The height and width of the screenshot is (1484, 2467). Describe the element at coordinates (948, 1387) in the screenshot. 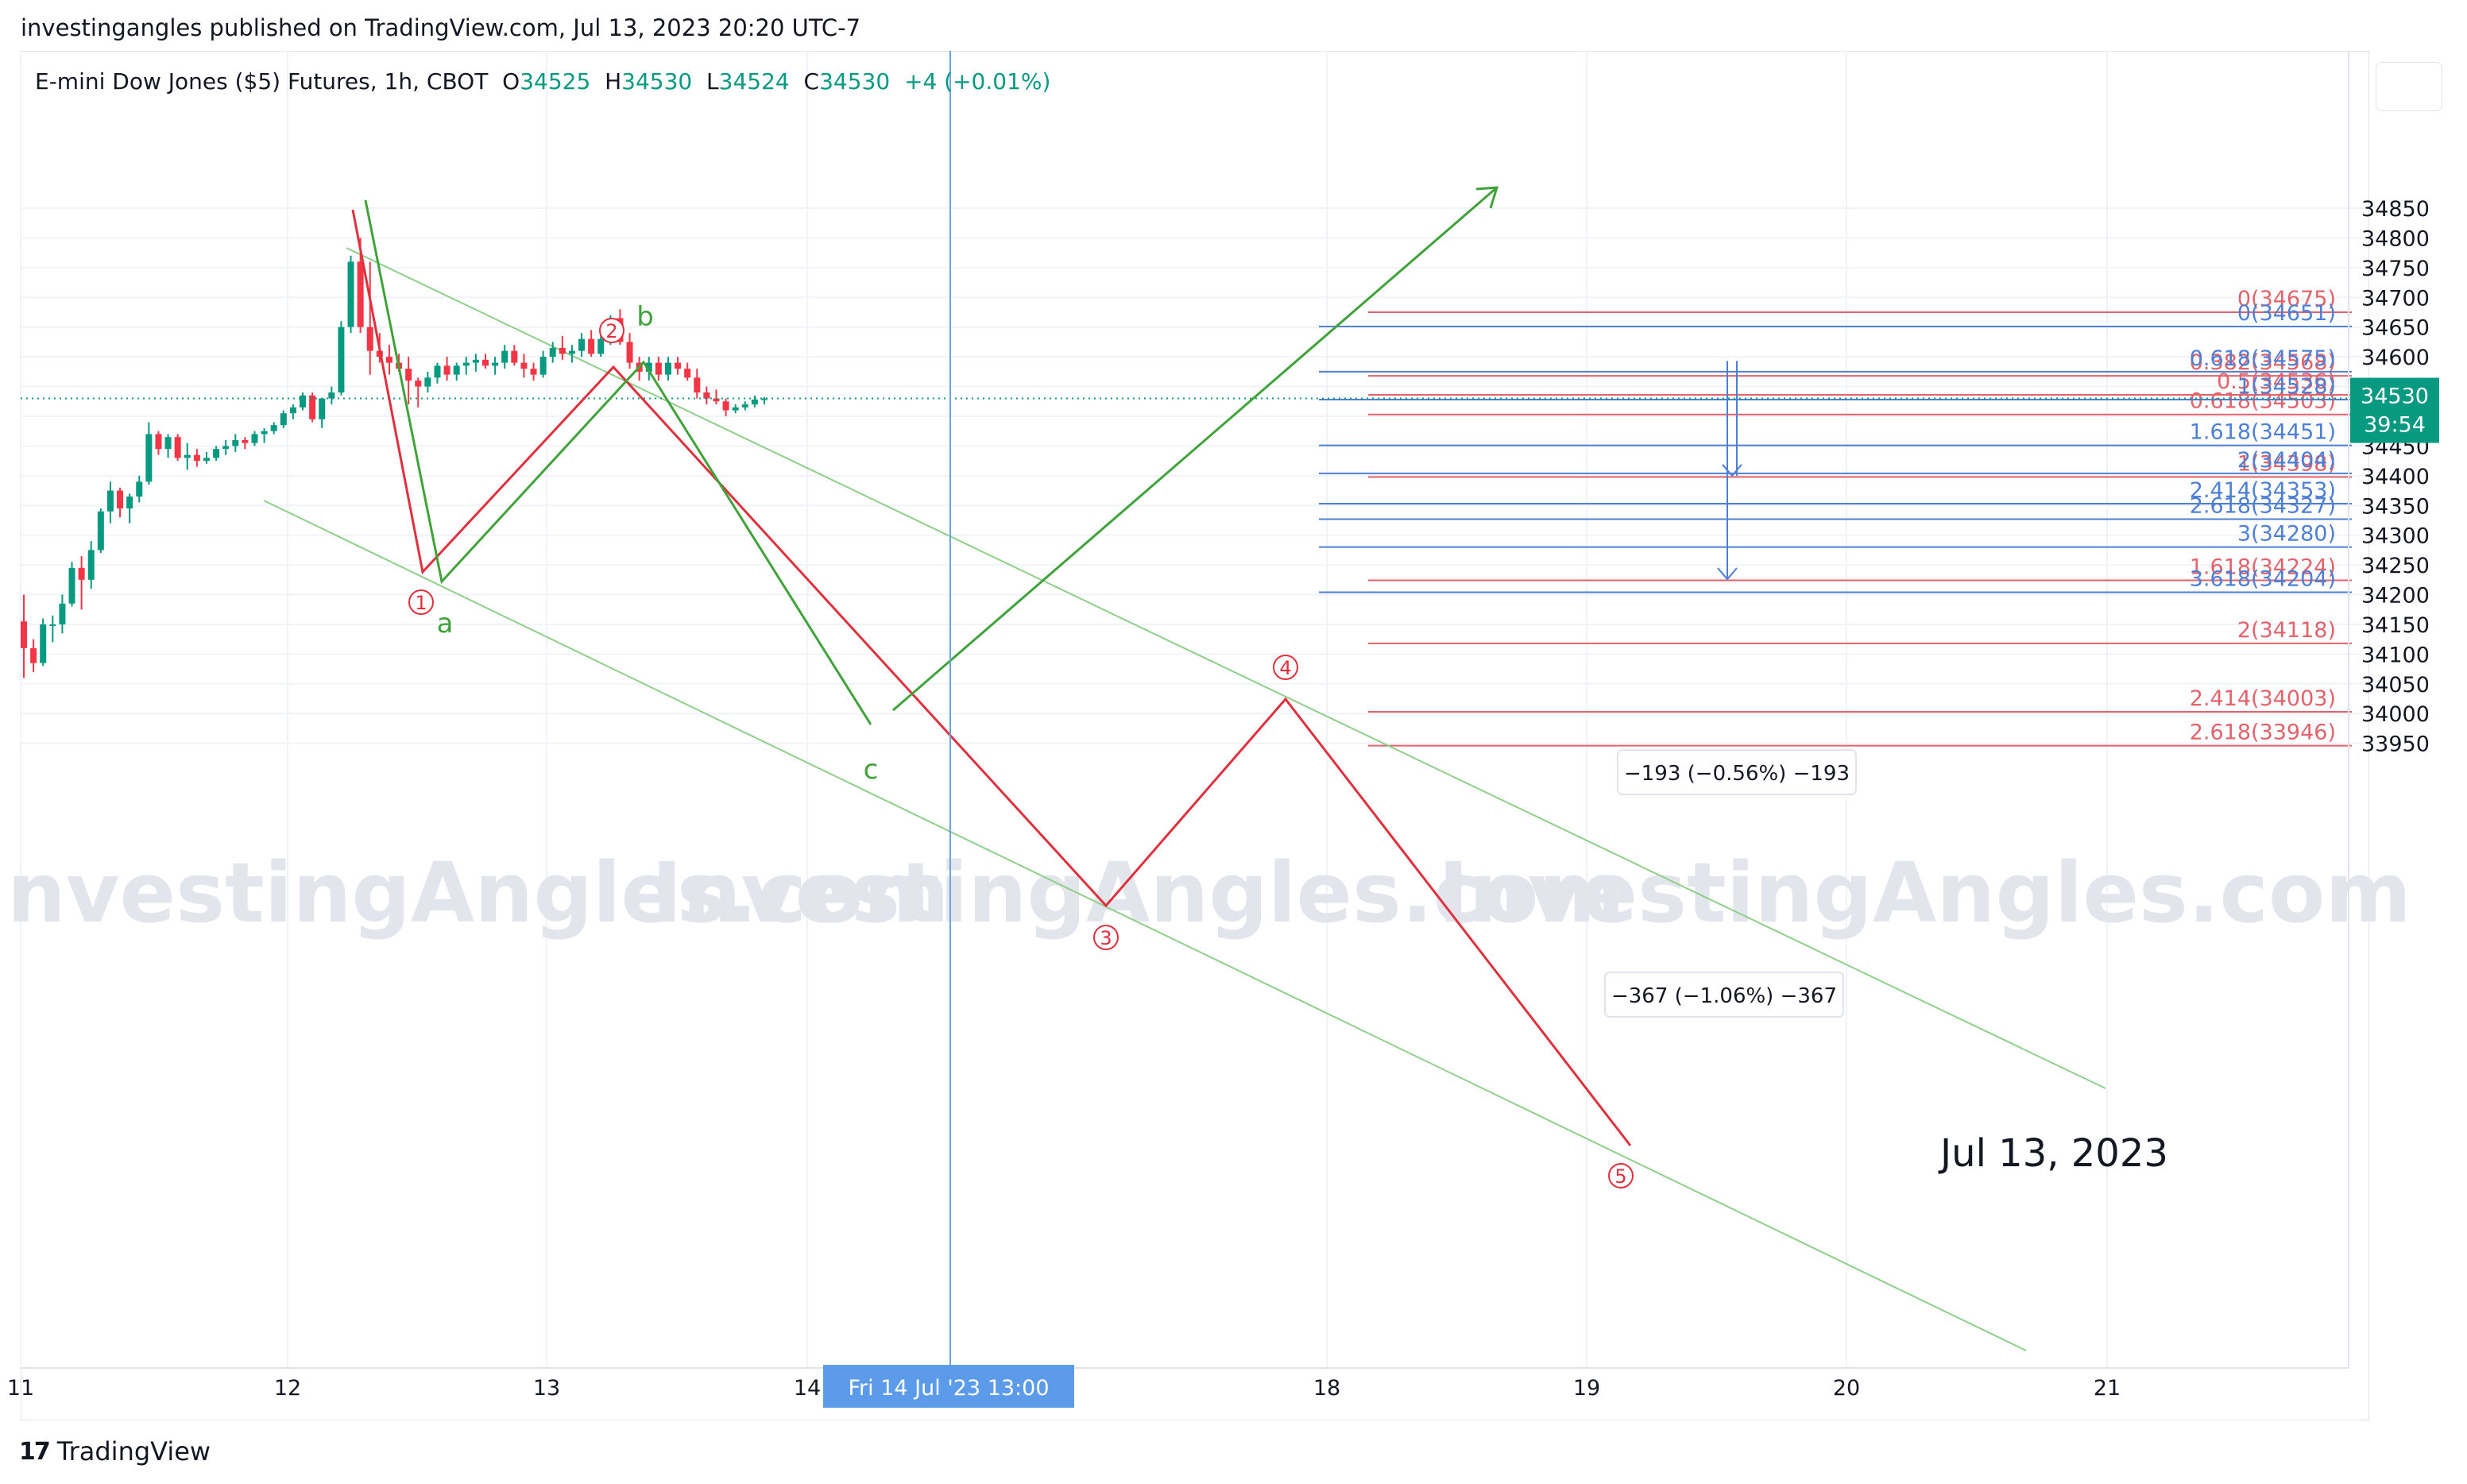

I see `crosshair-time-tag` at that location.